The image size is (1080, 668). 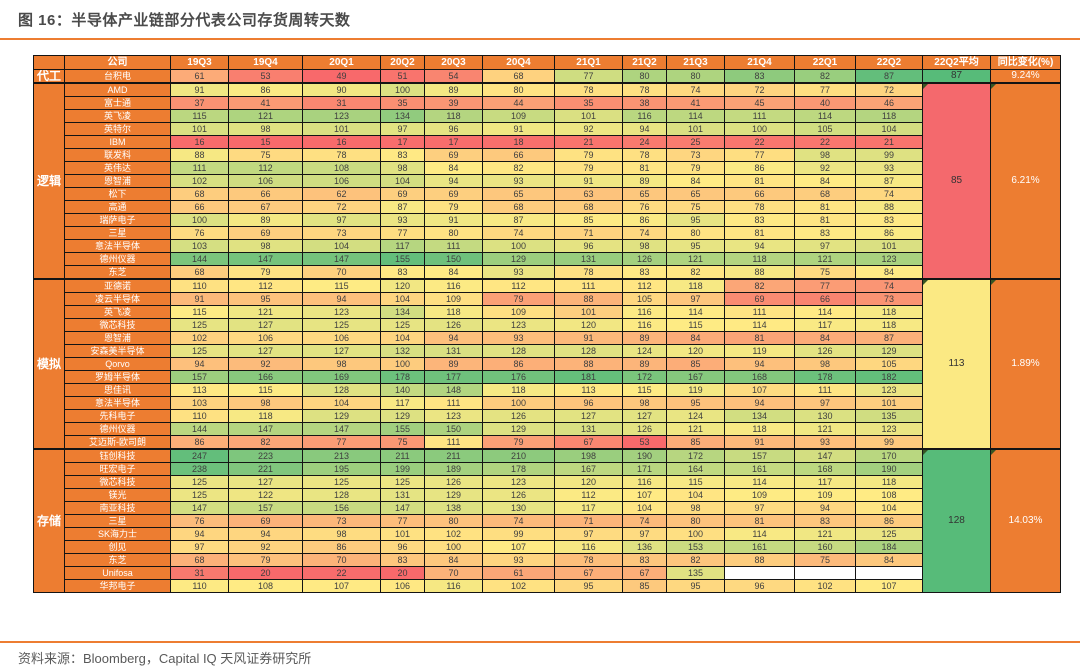 I want to click on table-row: 镁光 125 122 128 131 129 126 112 107 104 109 109 108, so click(x=547, y=495).